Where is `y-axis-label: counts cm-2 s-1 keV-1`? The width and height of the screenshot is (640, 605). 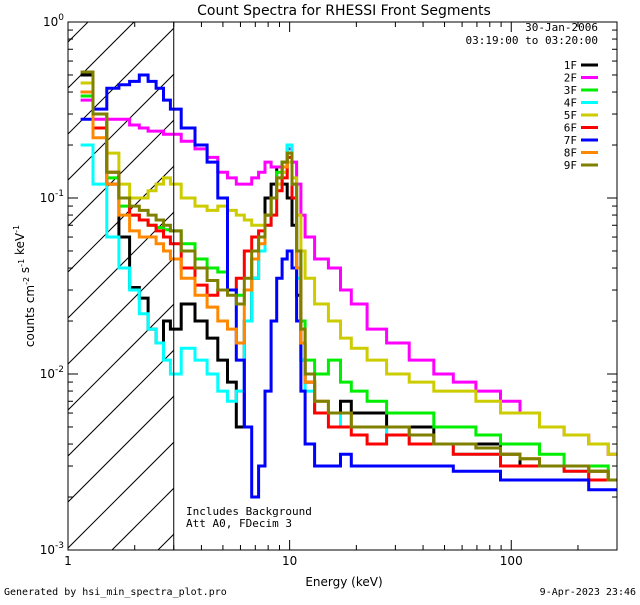 y-axis-label: counts cm-2 s-1 keV-1 is located at coordinates (24, 286).